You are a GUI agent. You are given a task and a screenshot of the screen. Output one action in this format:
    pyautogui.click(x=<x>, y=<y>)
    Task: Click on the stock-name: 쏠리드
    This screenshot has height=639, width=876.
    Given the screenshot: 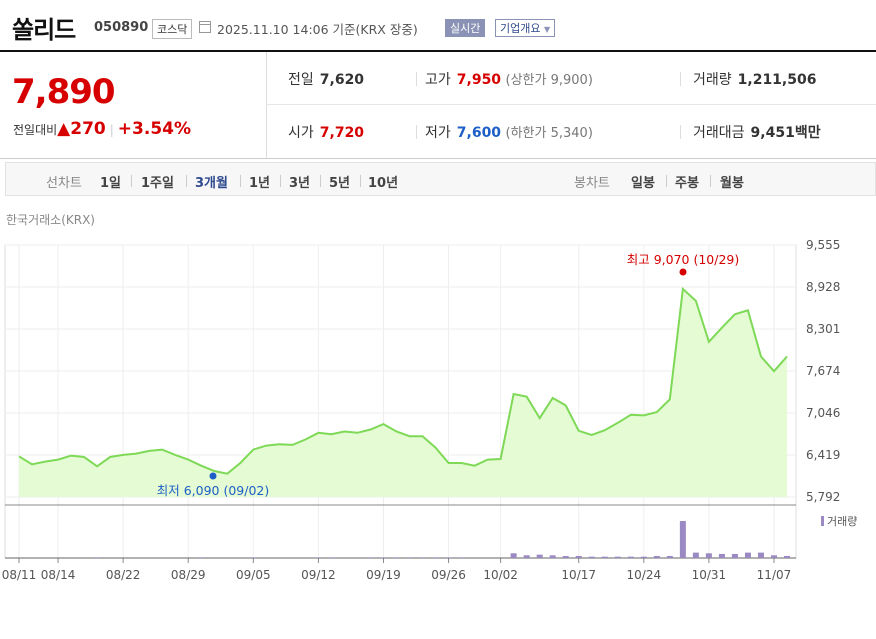 What is the action you would take?
    pyautogui.click(x=44, y=30)
    